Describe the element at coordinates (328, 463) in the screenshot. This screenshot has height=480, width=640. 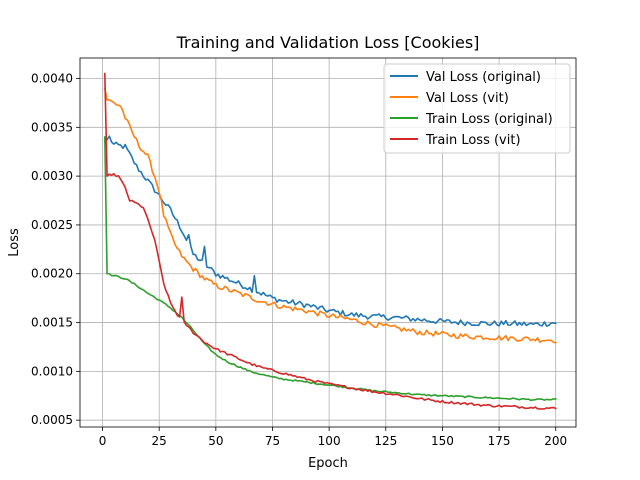
I see `x-axis-label: Epoch` at that location.